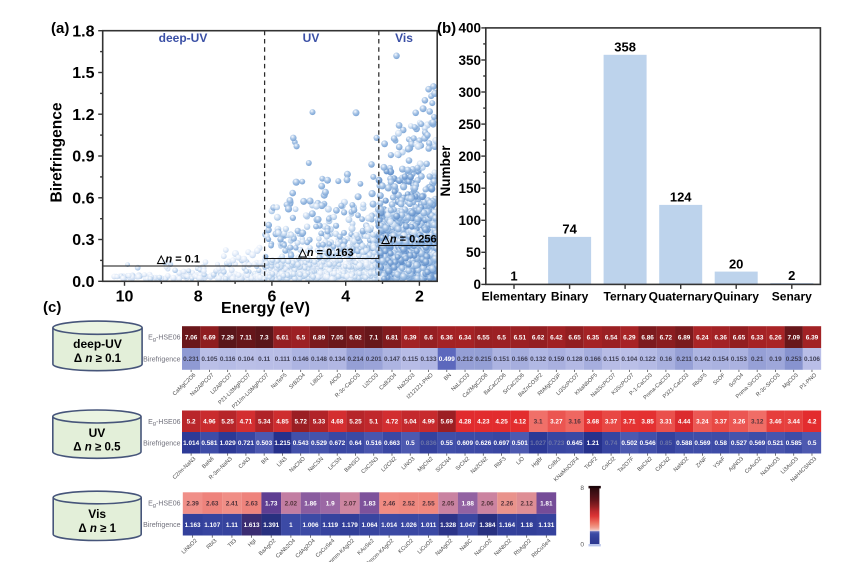 The width and height of the screenshot is (865, 562). Describe the element at coordinates (209, 443) in the screenshot. I see `svg-text: 0.581` at that location.